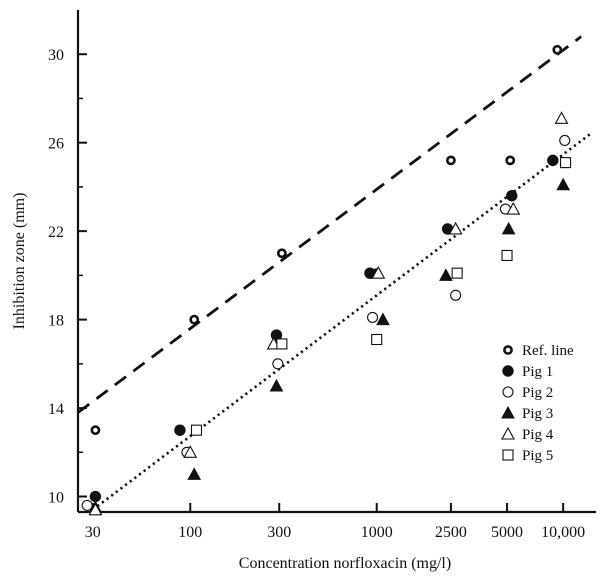 This screenshot has height=576, width=613. I want to click on x-tick-label: 1000, so click(377, 532).